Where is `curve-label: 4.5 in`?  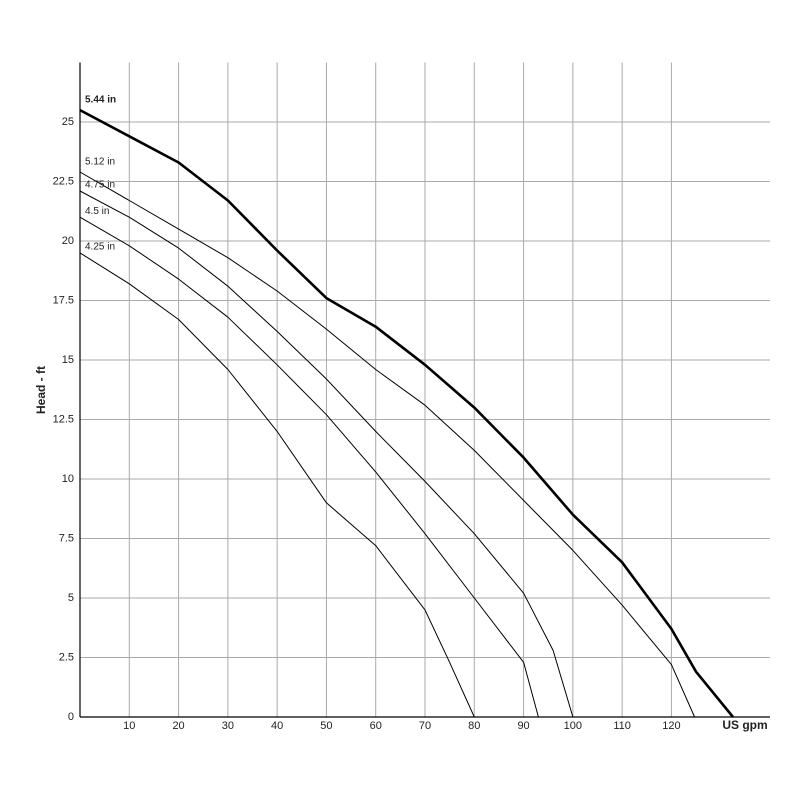 curve-label: 4.5 in is located at coordinates (97, 211).